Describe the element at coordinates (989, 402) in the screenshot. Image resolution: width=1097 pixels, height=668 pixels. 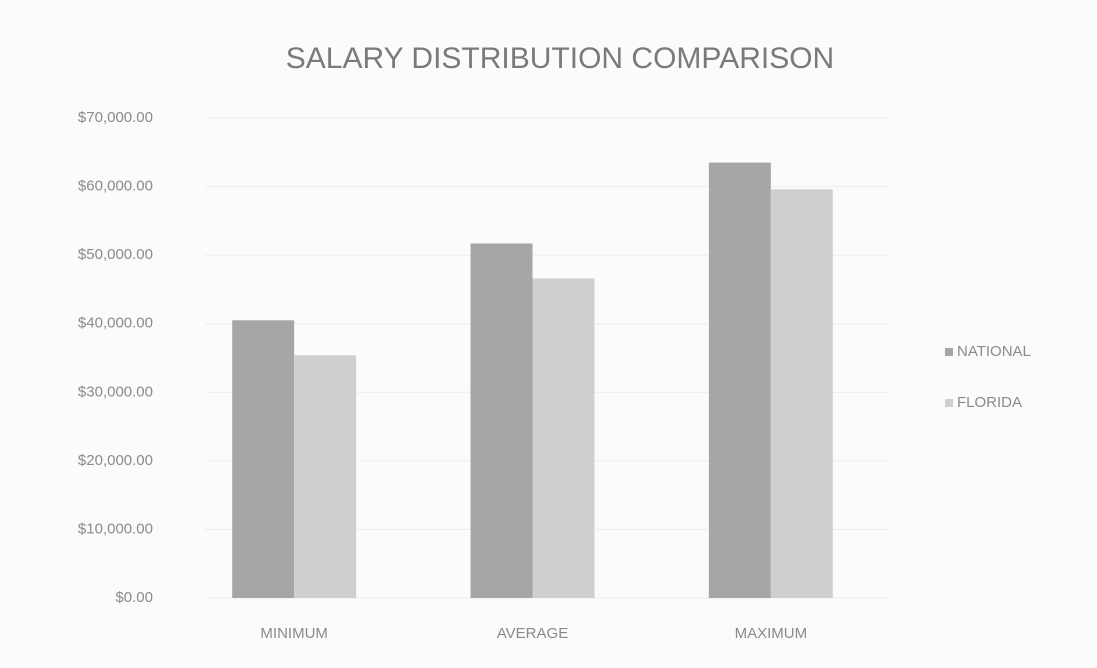
I see `legend-label: FLORIDA` at that location.